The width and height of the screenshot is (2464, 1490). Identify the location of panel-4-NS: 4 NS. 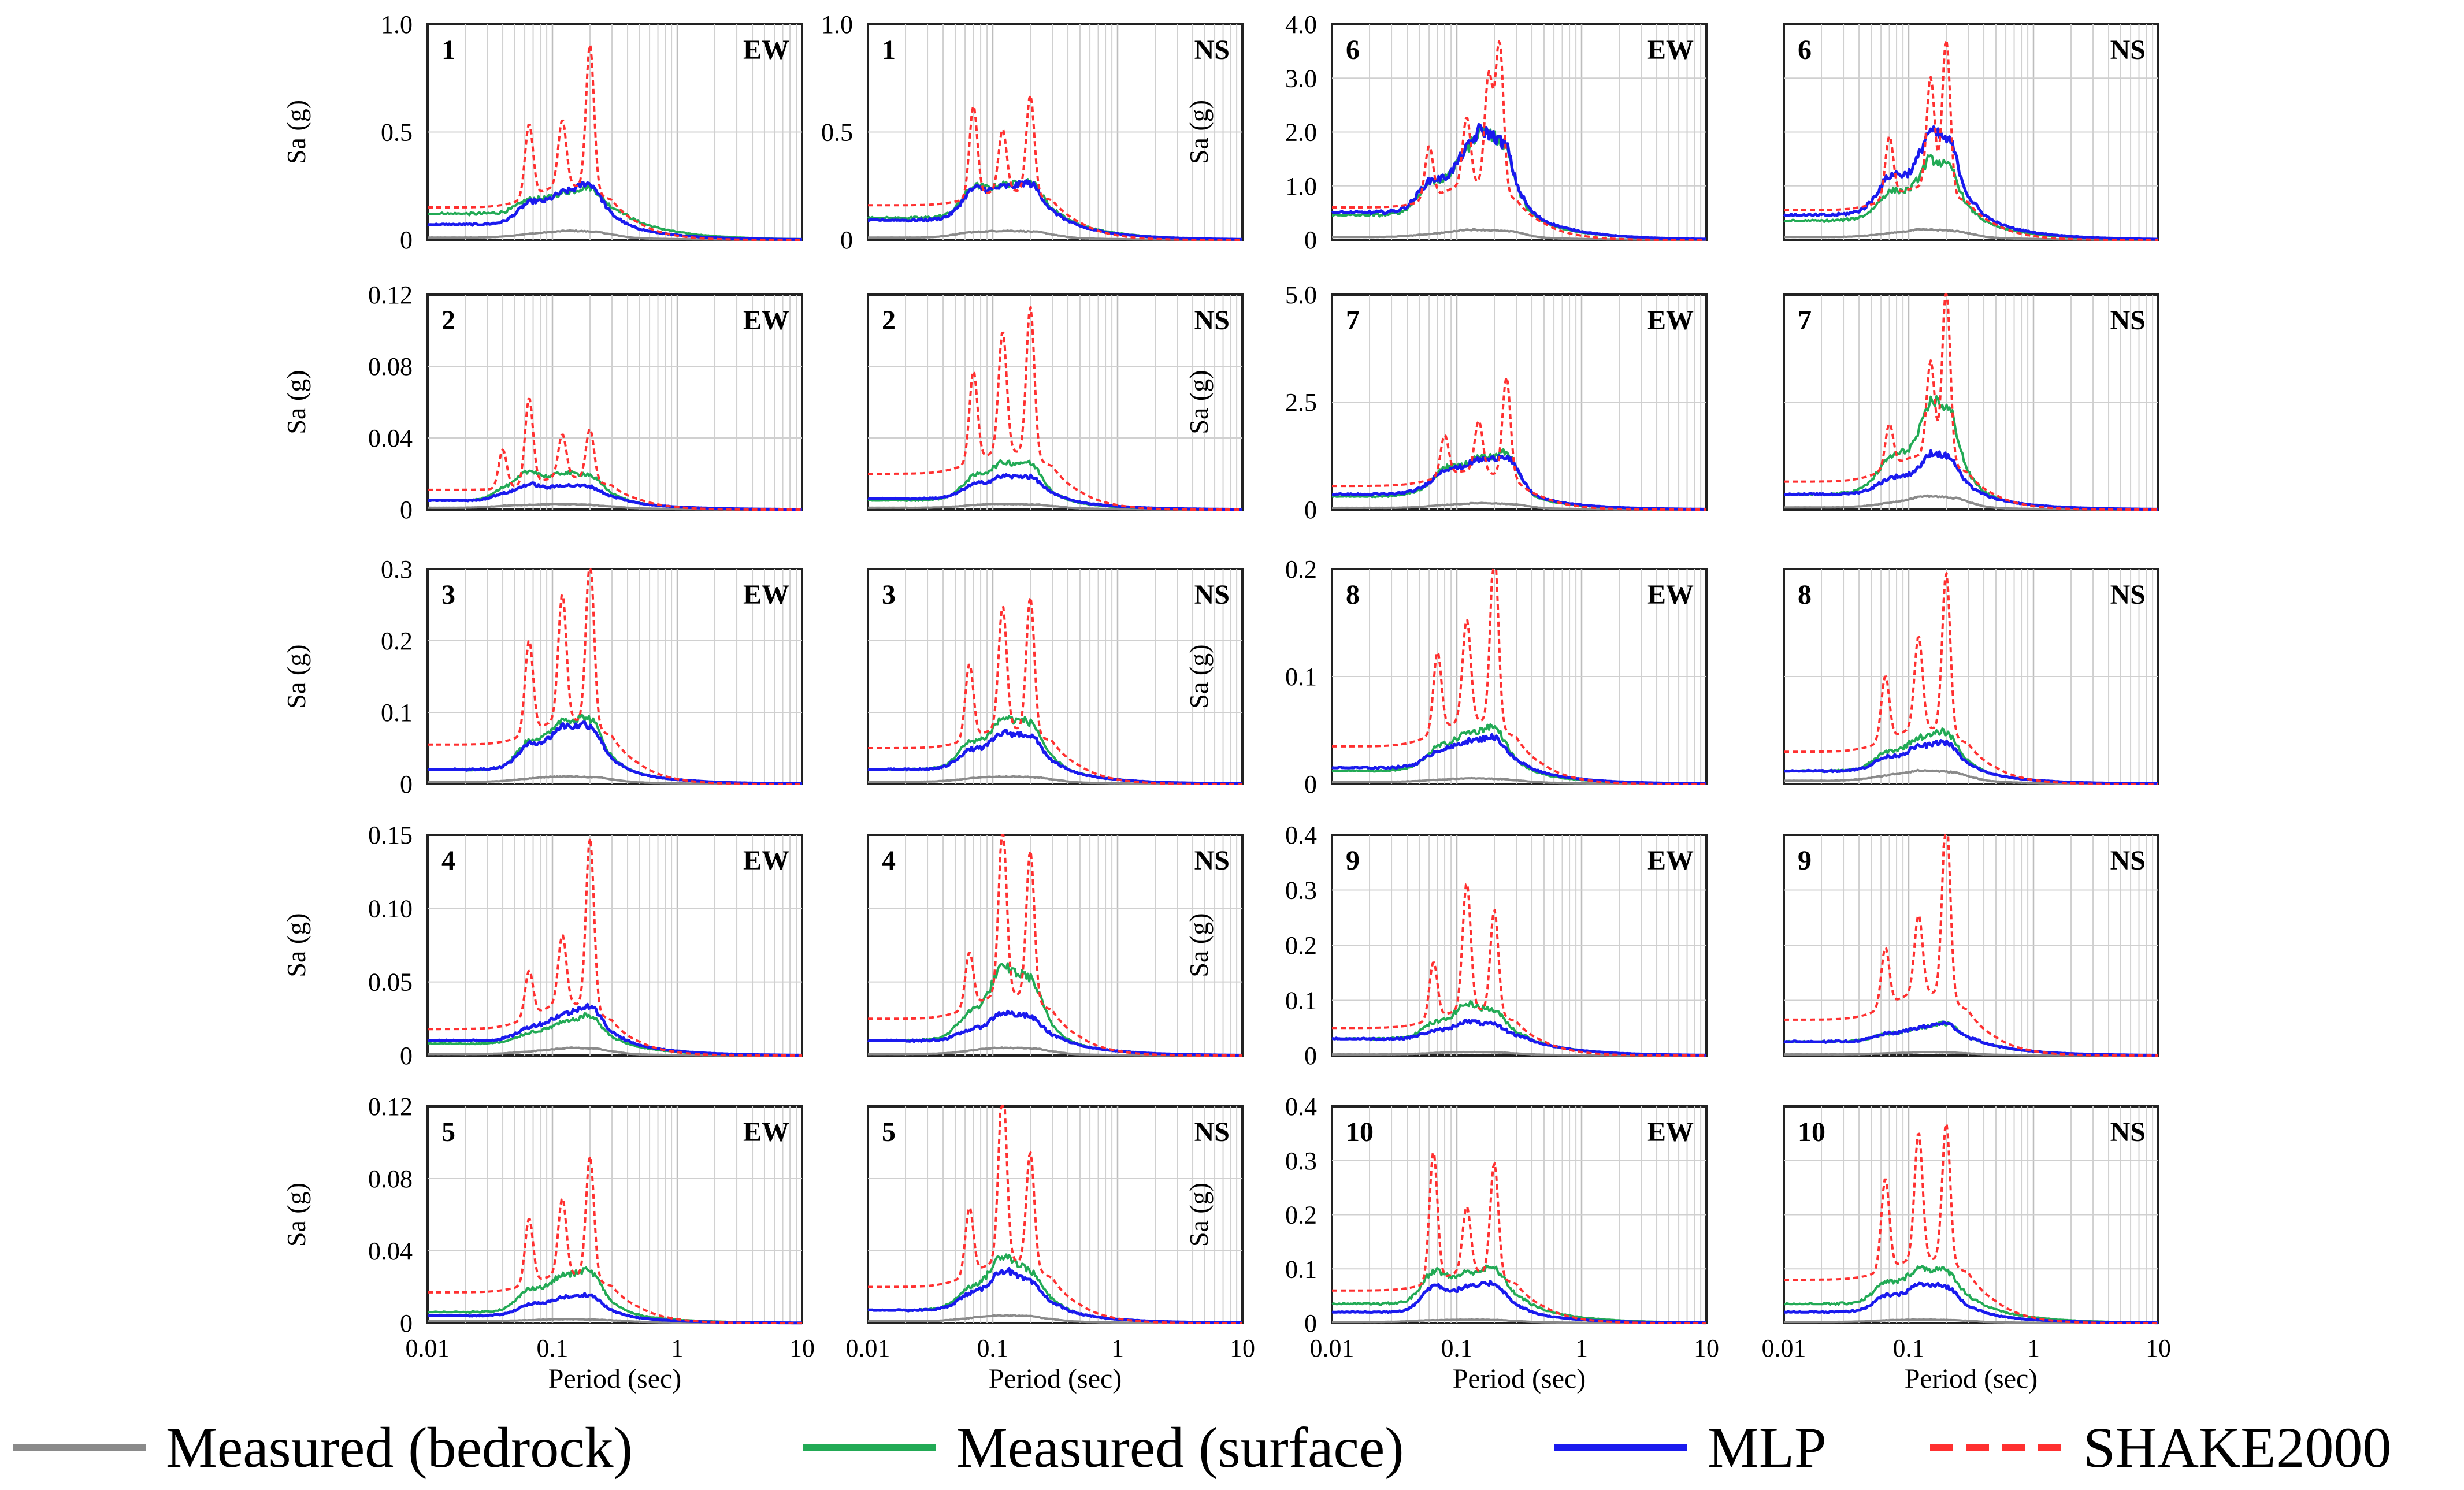
(1055, 946).